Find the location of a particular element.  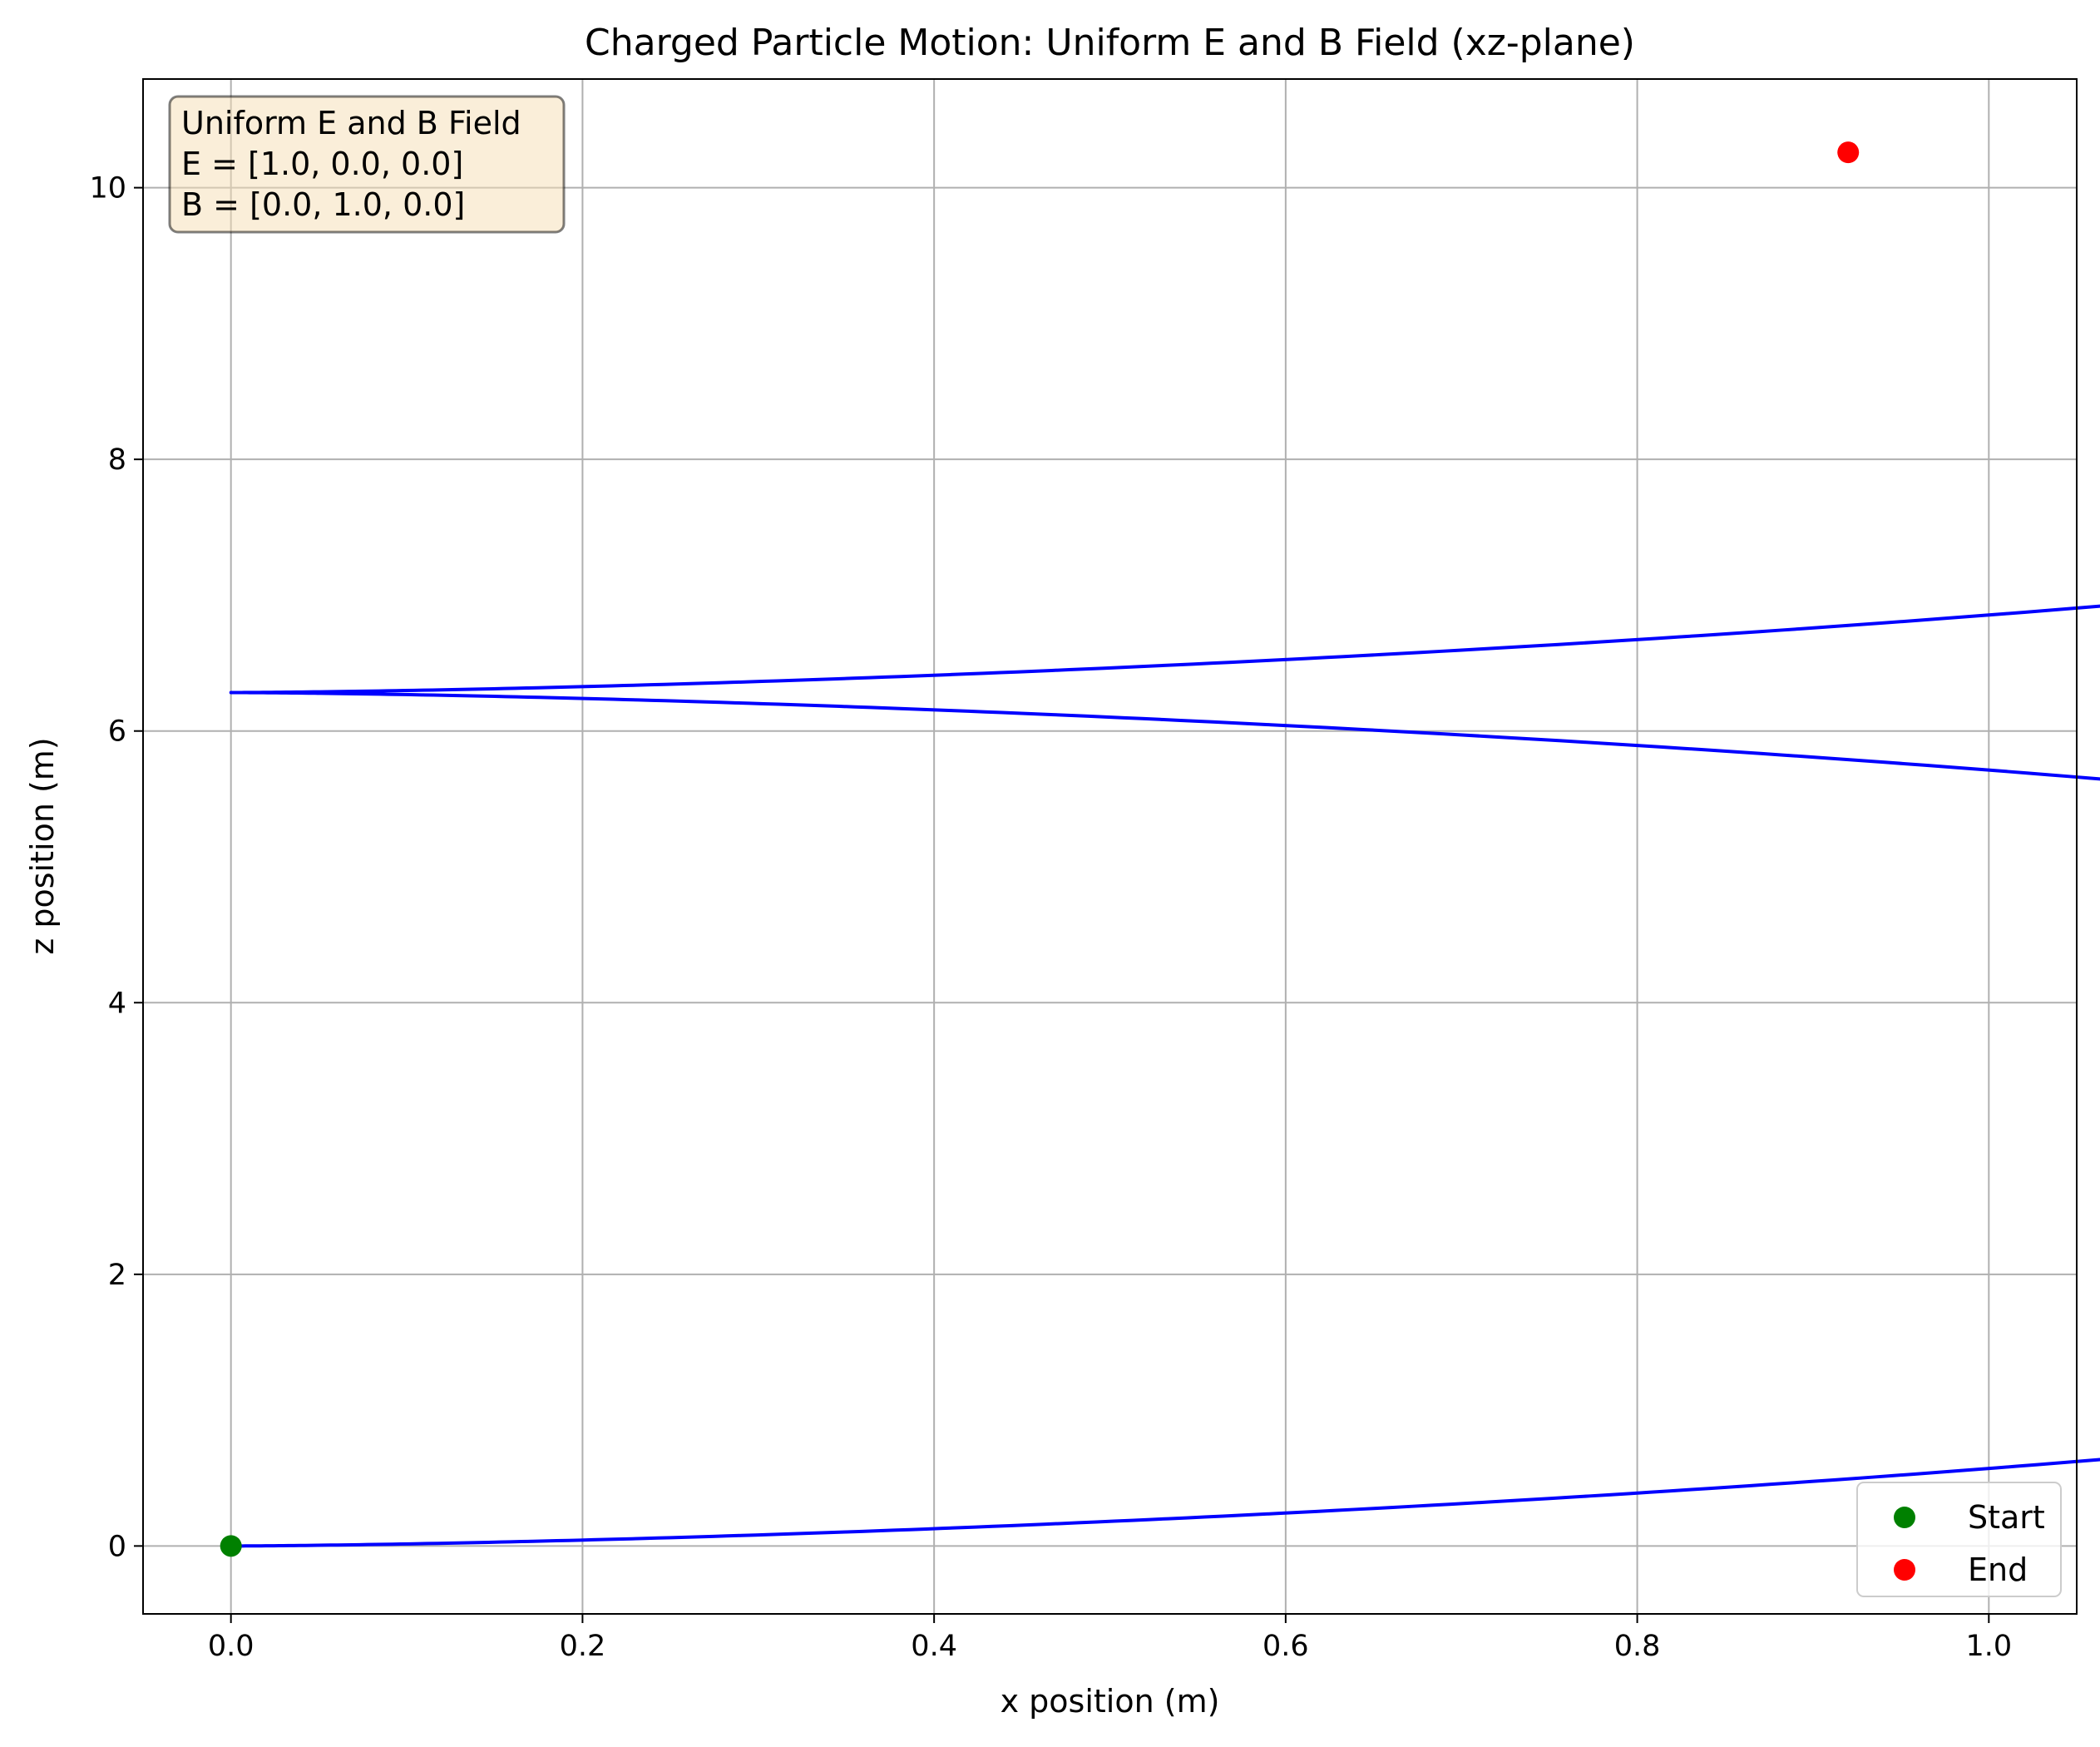

end-marker is located at coordinates (1848, 152).